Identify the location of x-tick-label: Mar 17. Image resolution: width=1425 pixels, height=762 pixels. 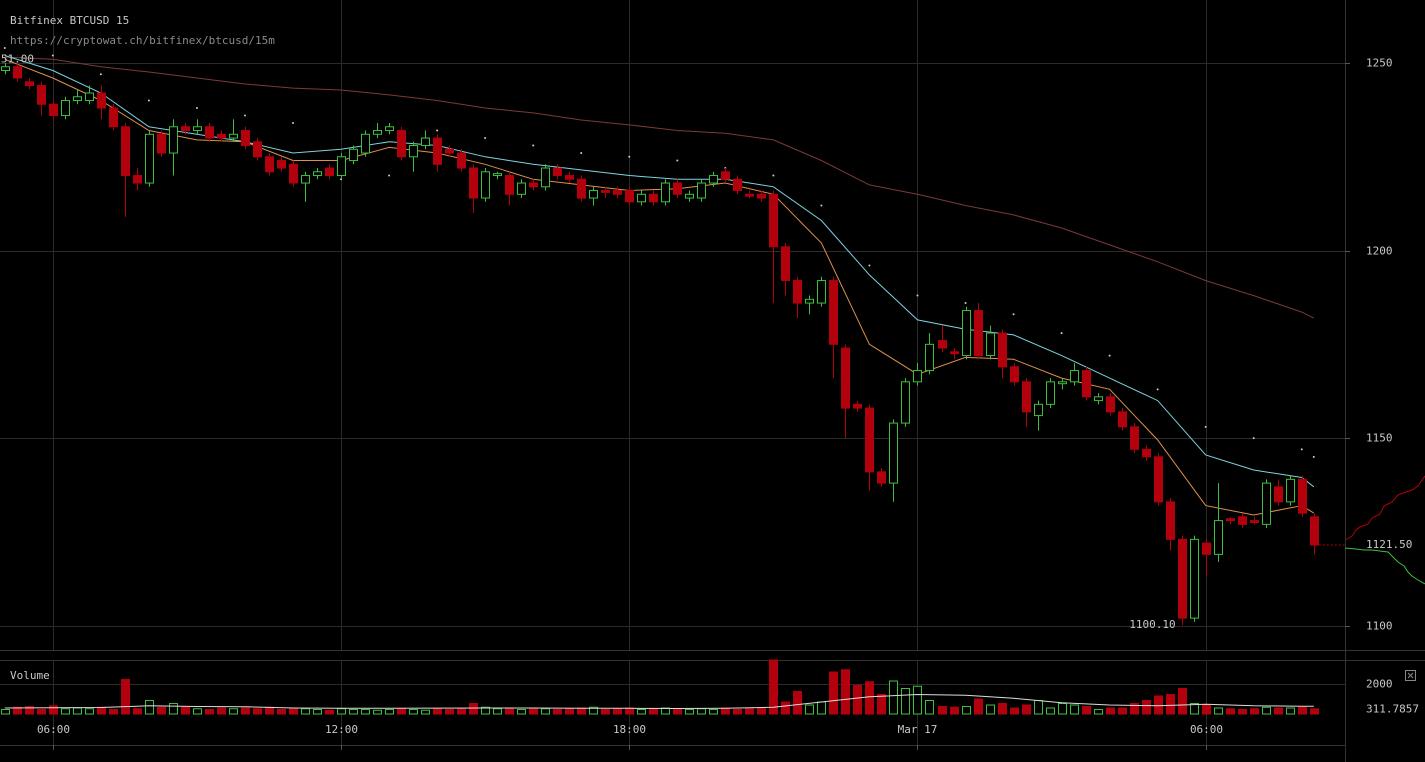
(918, 729).